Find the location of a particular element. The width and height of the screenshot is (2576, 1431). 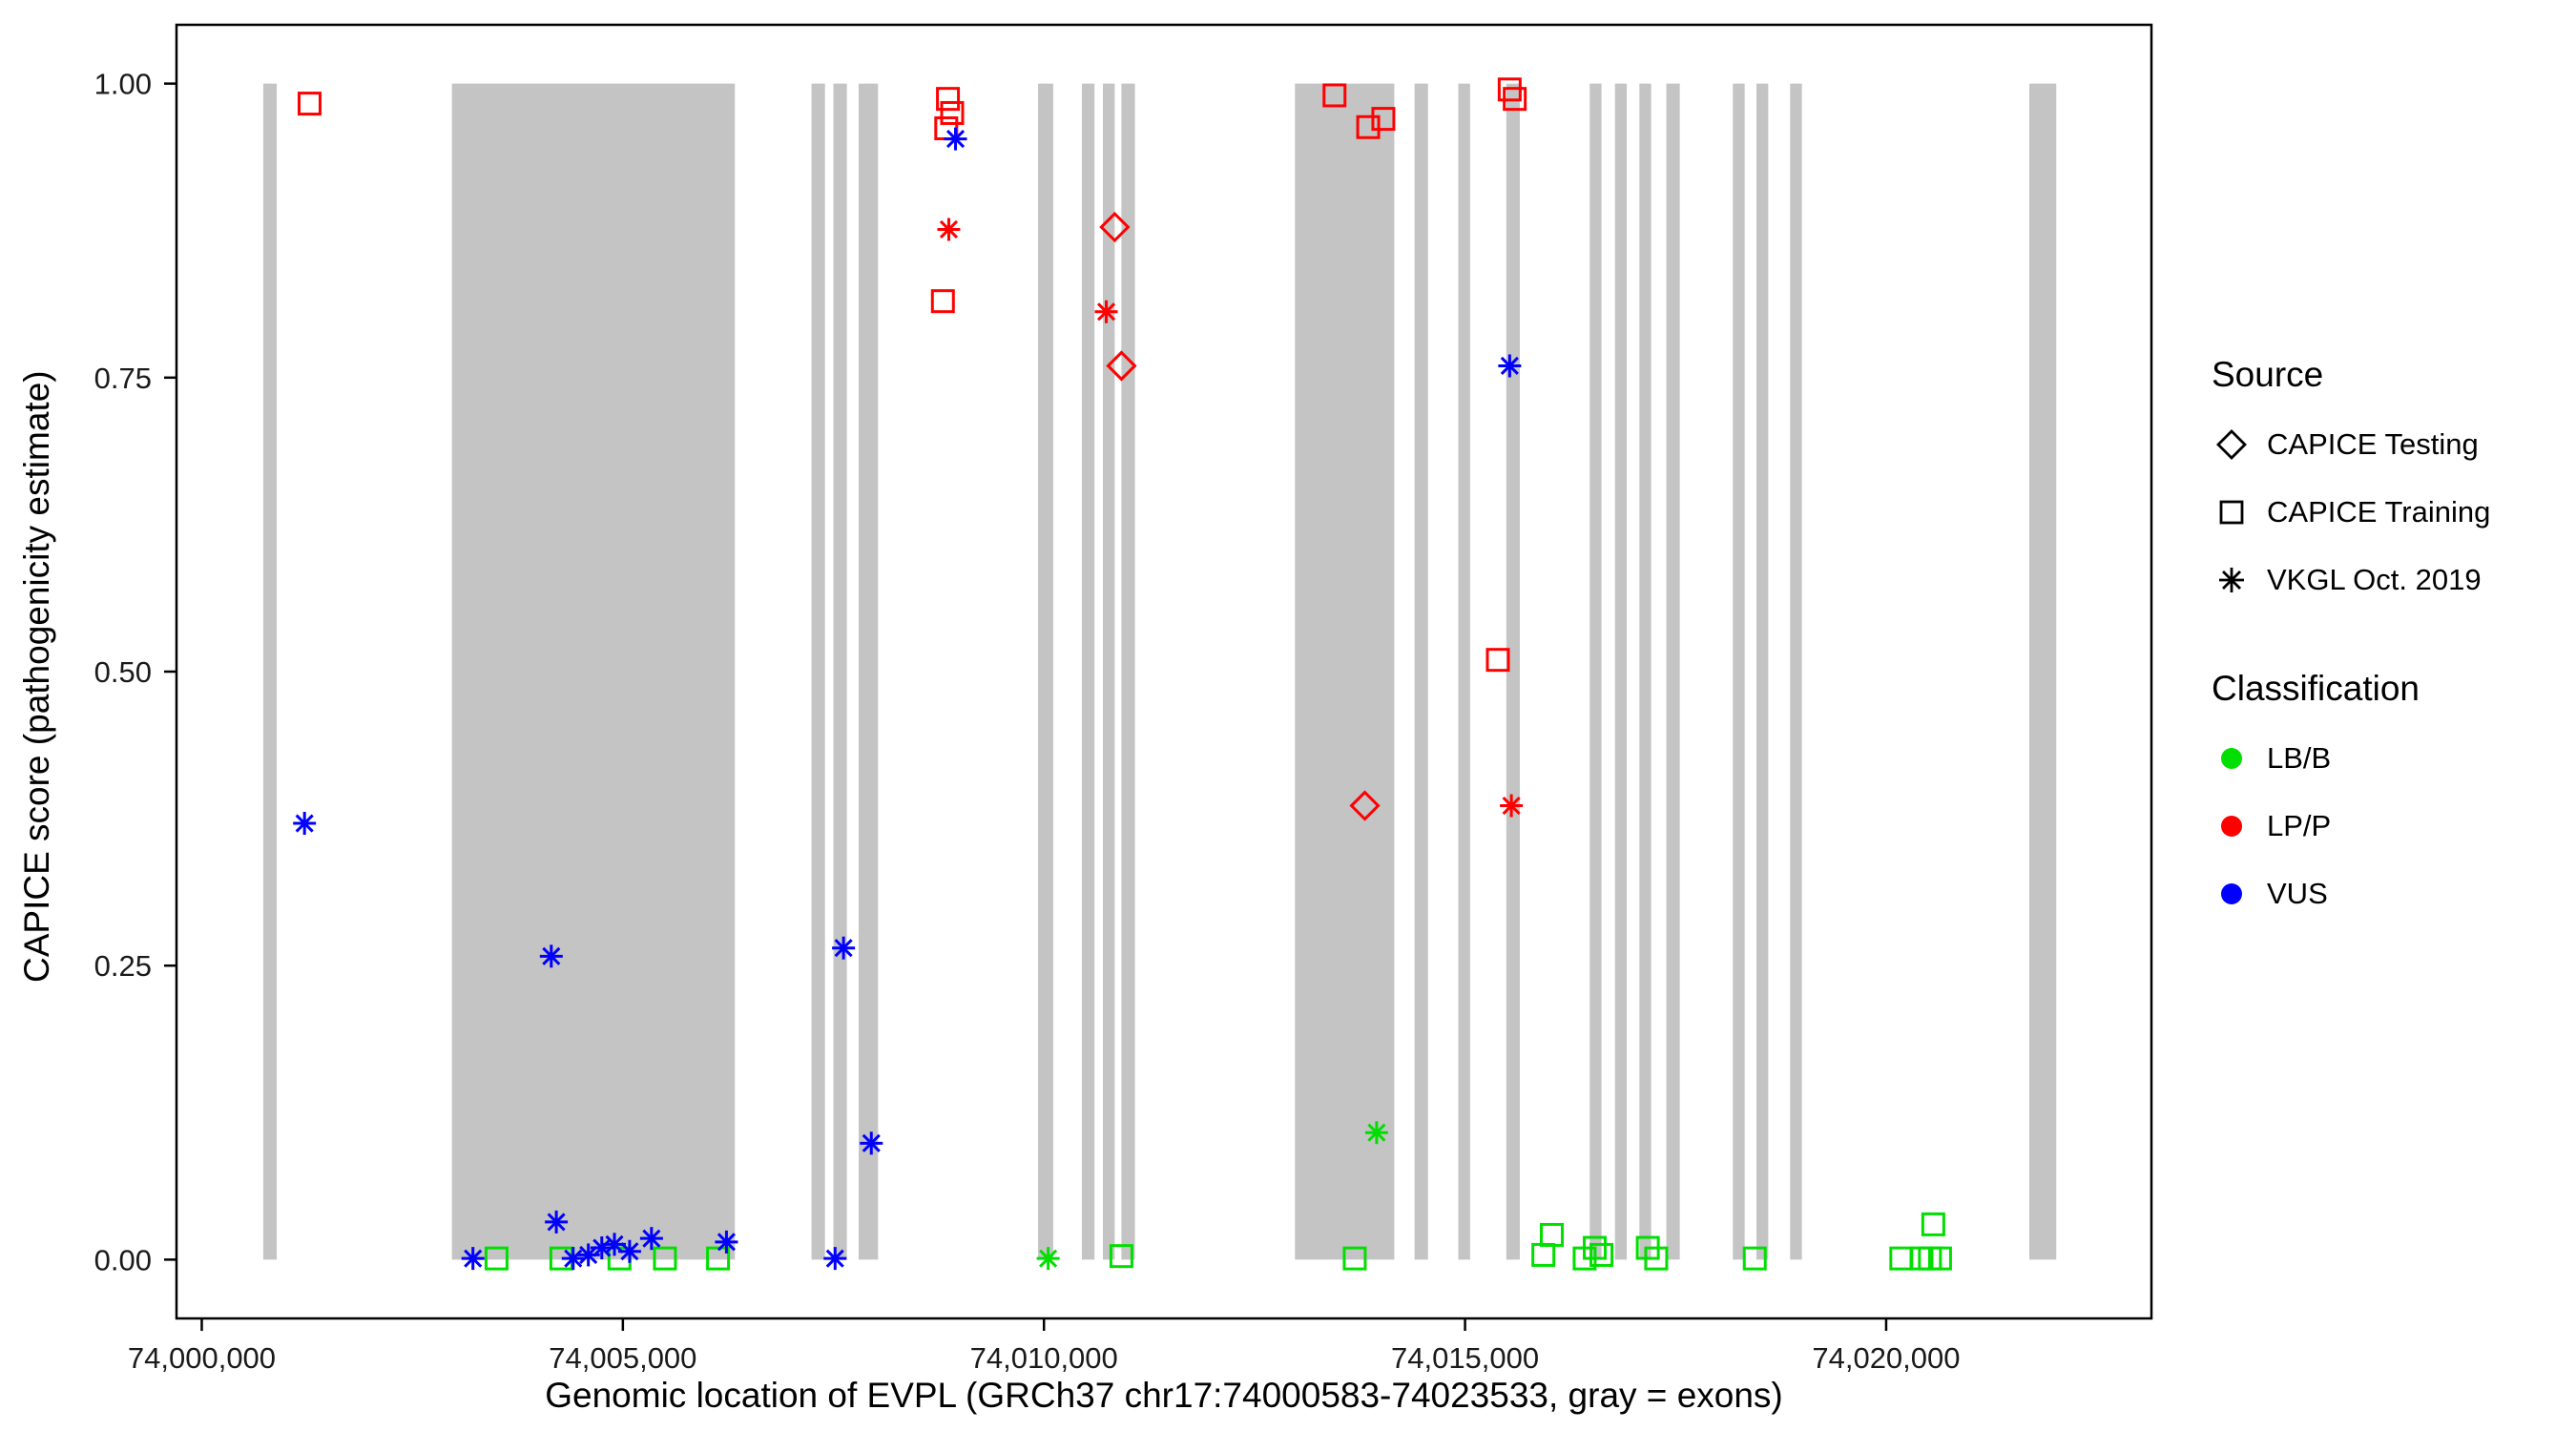

y-axis-tick-label: 0.25 is located at coordinates (123, 966).